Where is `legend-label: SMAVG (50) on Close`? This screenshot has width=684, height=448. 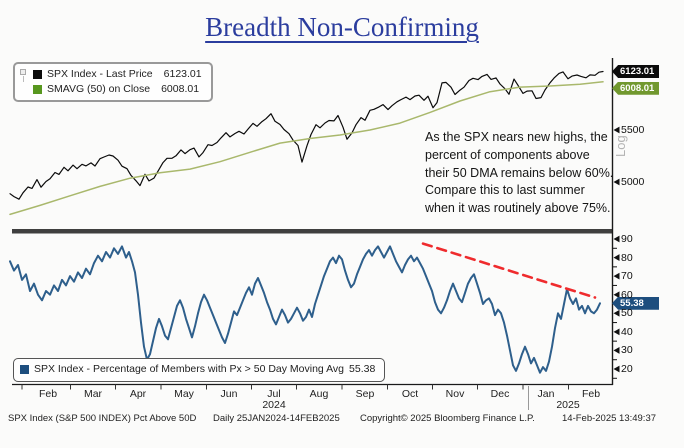
legend-label: SMAVG (50) on Close is located at coordinates (99, 89).